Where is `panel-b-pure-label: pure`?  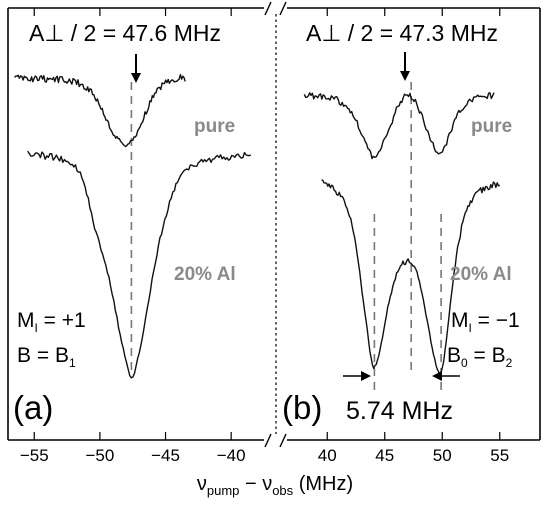 panel-b-pure-label: pure is located at coordinates (491, 126).